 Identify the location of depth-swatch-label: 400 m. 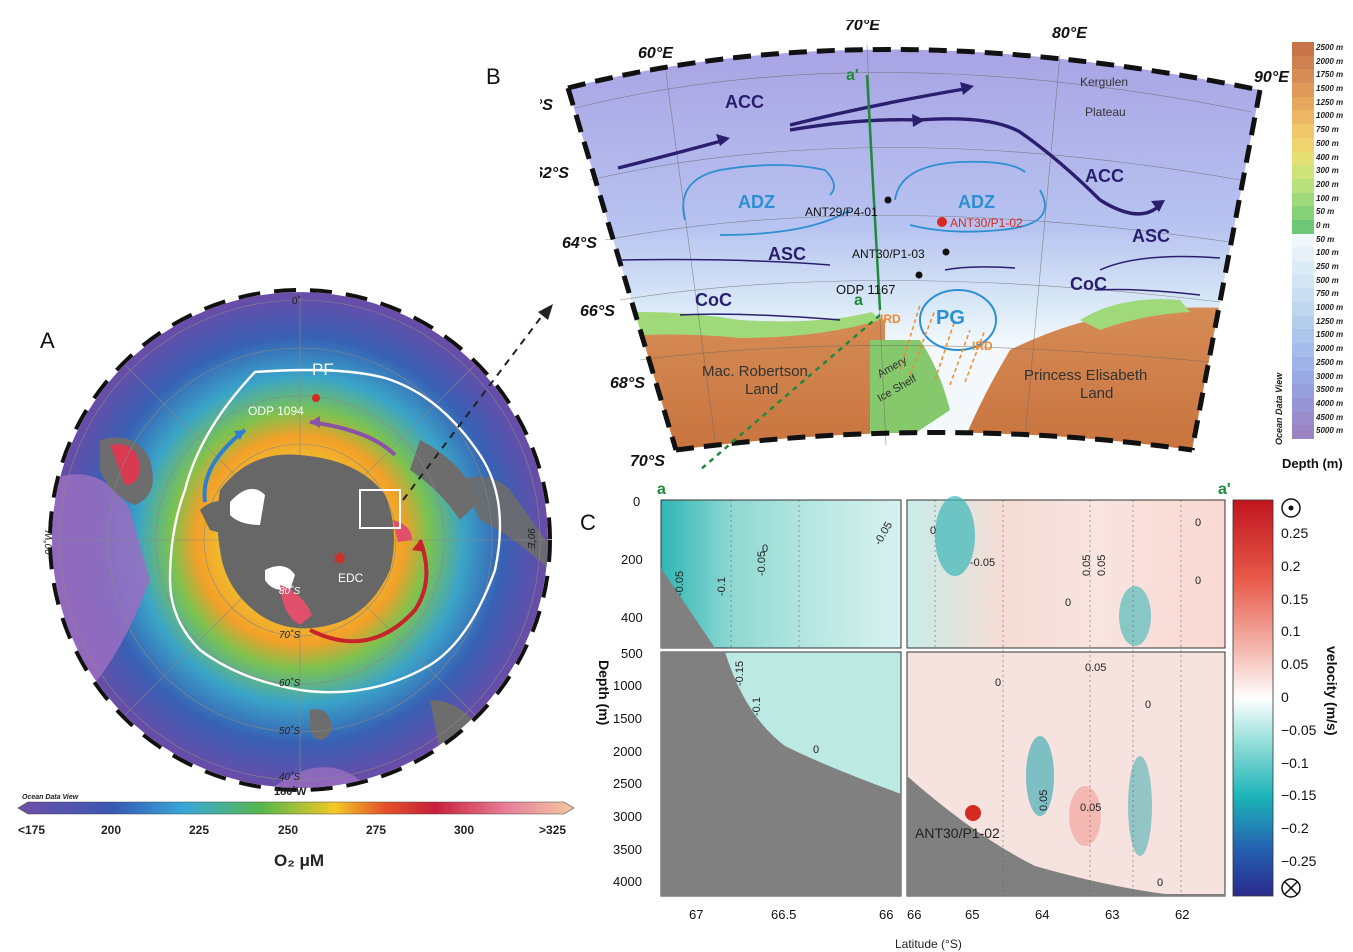
(1327, 157).